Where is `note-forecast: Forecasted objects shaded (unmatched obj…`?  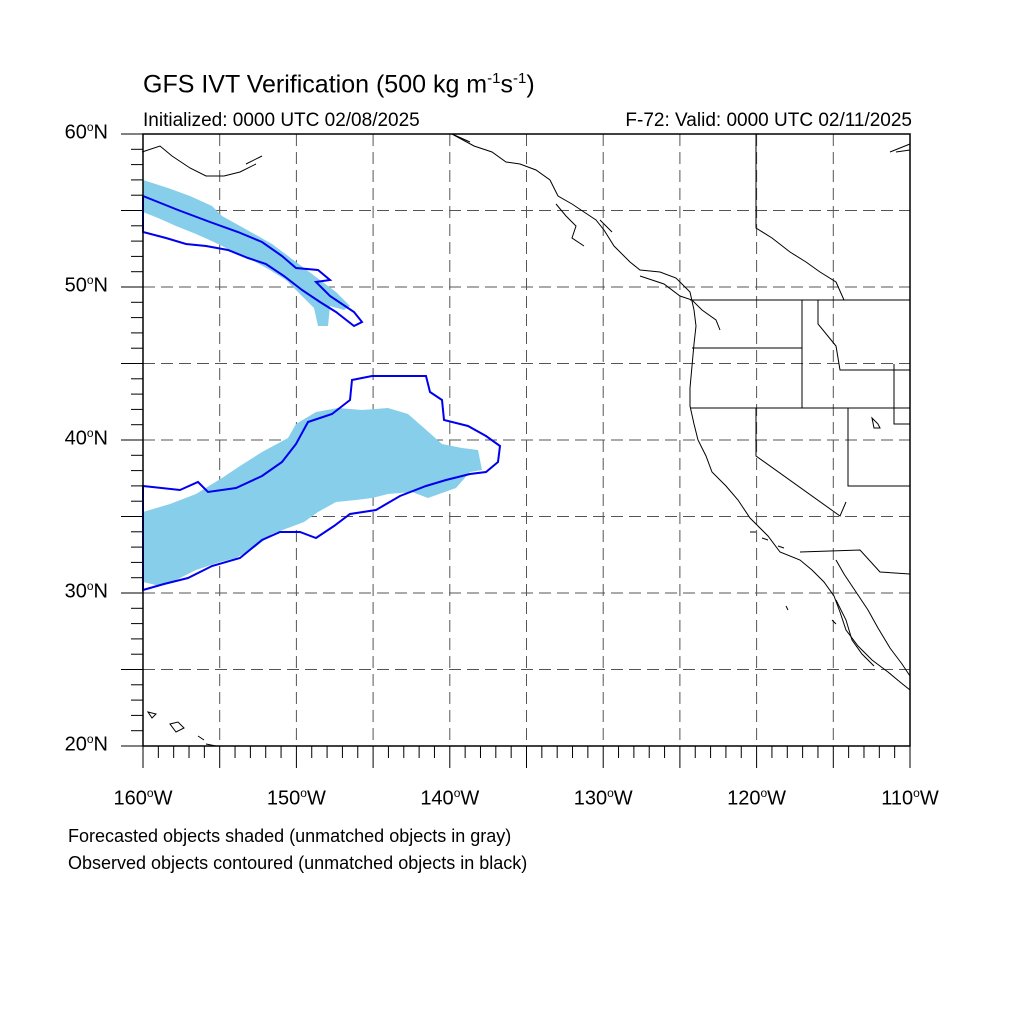 note-forecast: Forecasted objects shaded (unmatched obj… is located at coordinates (290, 836).